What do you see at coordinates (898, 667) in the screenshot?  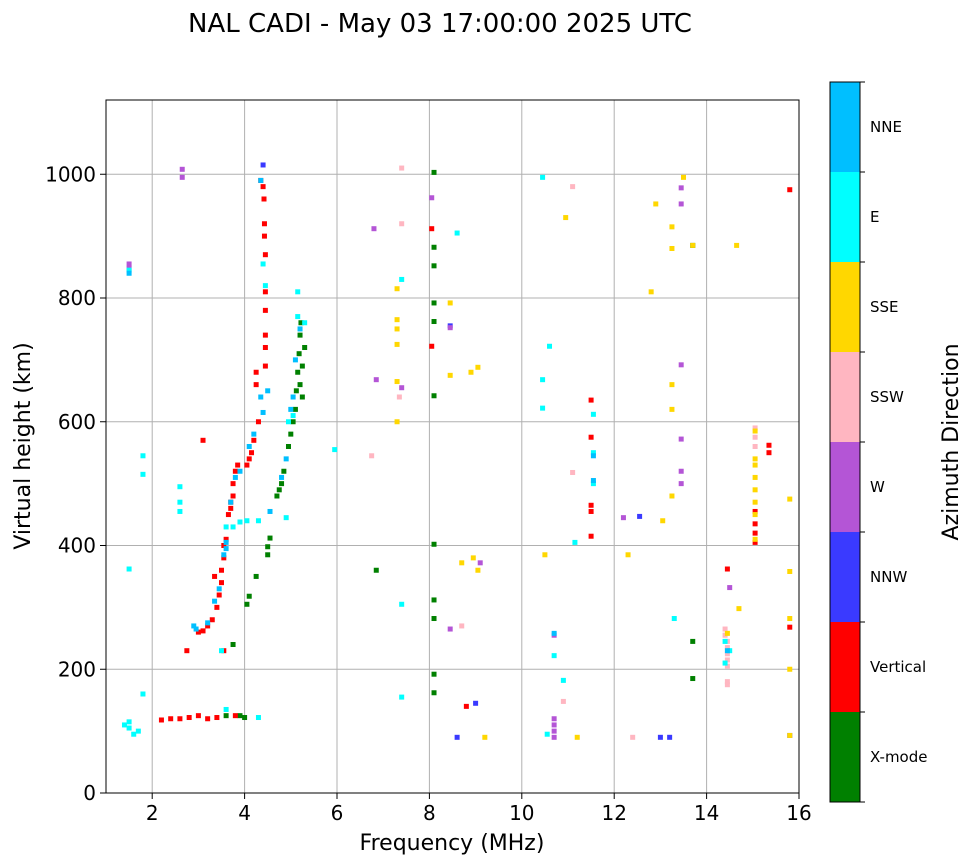 I see `colorbar-tick-label: Vertical` at bounding box center [898, 667].